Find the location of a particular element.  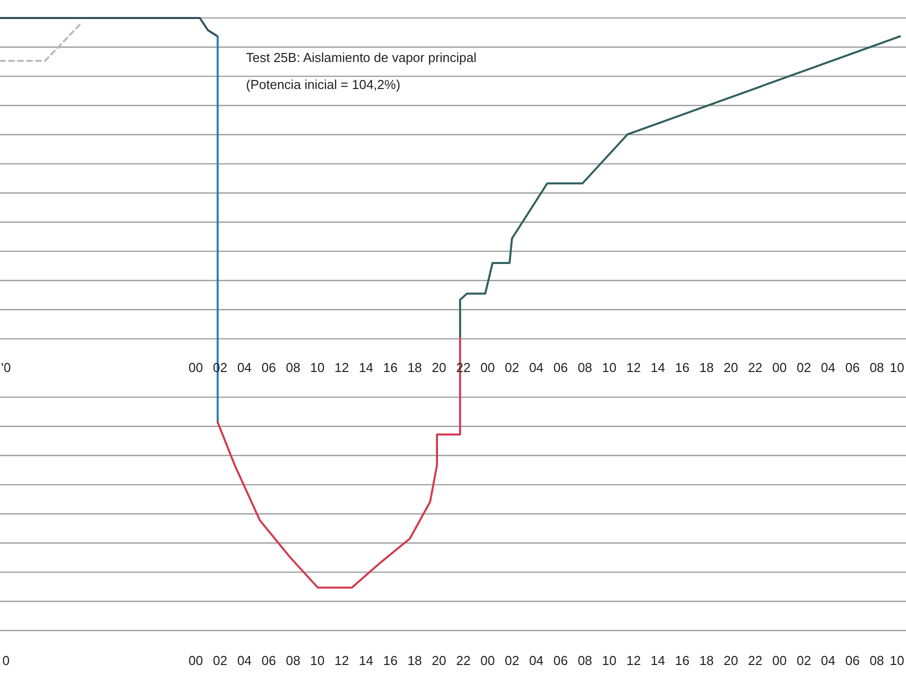

x-tick-label: 22 is located at coordinates (755, 367).